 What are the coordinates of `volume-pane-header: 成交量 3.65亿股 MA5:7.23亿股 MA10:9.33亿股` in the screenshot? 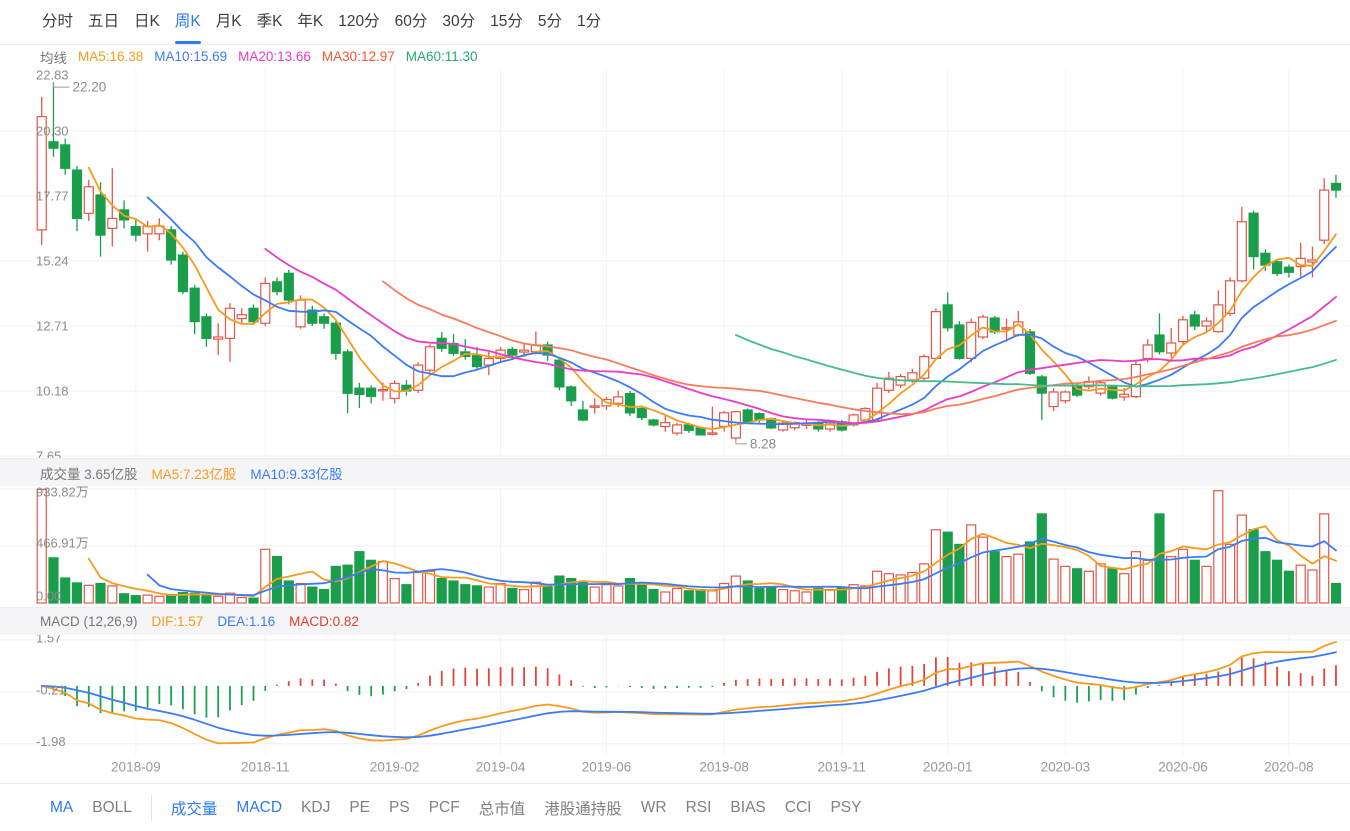 It's located at (675, 472).